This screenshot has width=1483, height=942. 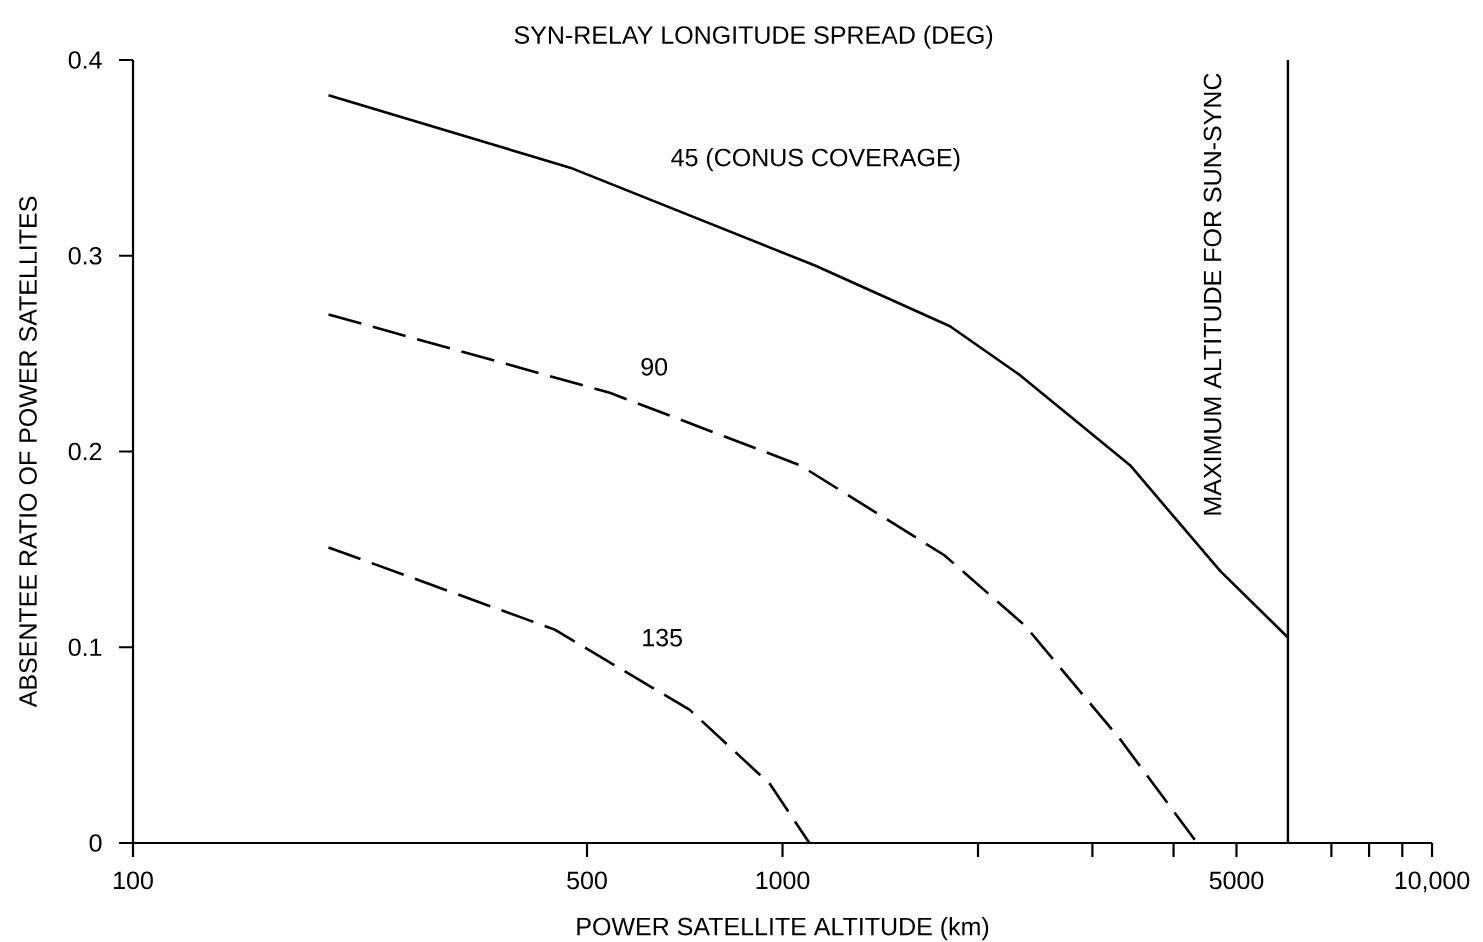 What do you see at coordinates (783, 880) in the screenshot?
I see `x-tick-label: 1000` at bounding box center [783, 880].